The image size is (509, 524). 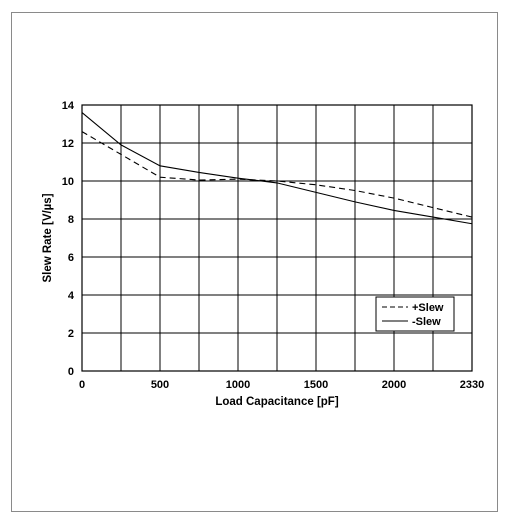 What do you see at coordinates (71, 372) in the screenshot?
I see `y-tick-label: 0` at bounding box center [71, 372].